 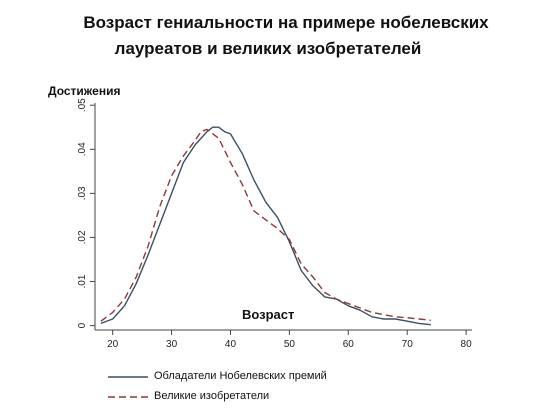 What do you see at coordinates (82, 193) in the screenshot?
I see `y-tick-label: .03` at bounding box center [82, 193].